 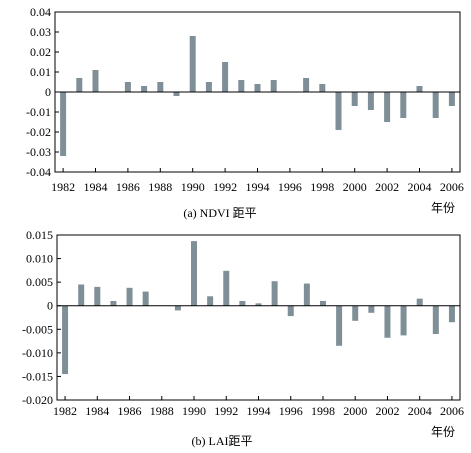 I want to click on ndvi-bar-1999, so click(x=338, y=111).